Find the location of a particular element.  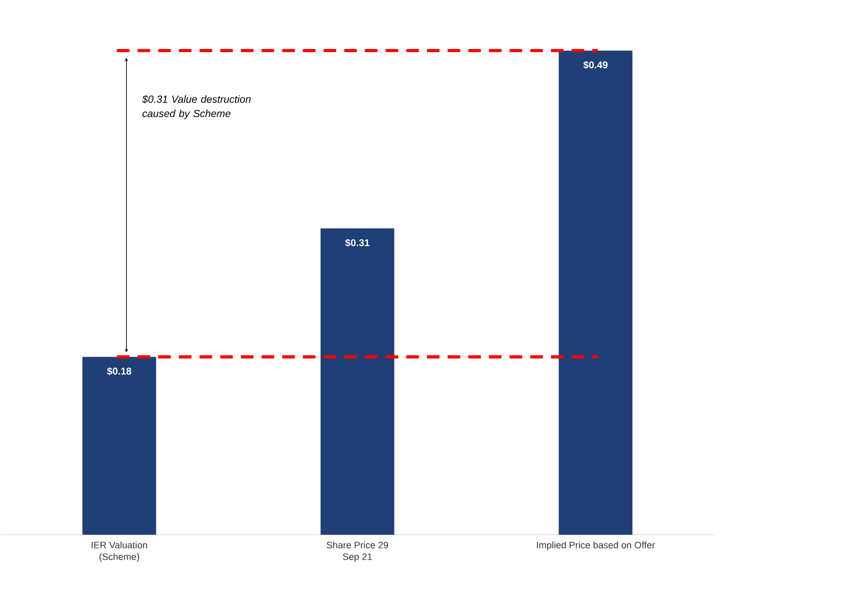

x-tick-label: Implied Price based on Offer is located at coordinates (595, 546).